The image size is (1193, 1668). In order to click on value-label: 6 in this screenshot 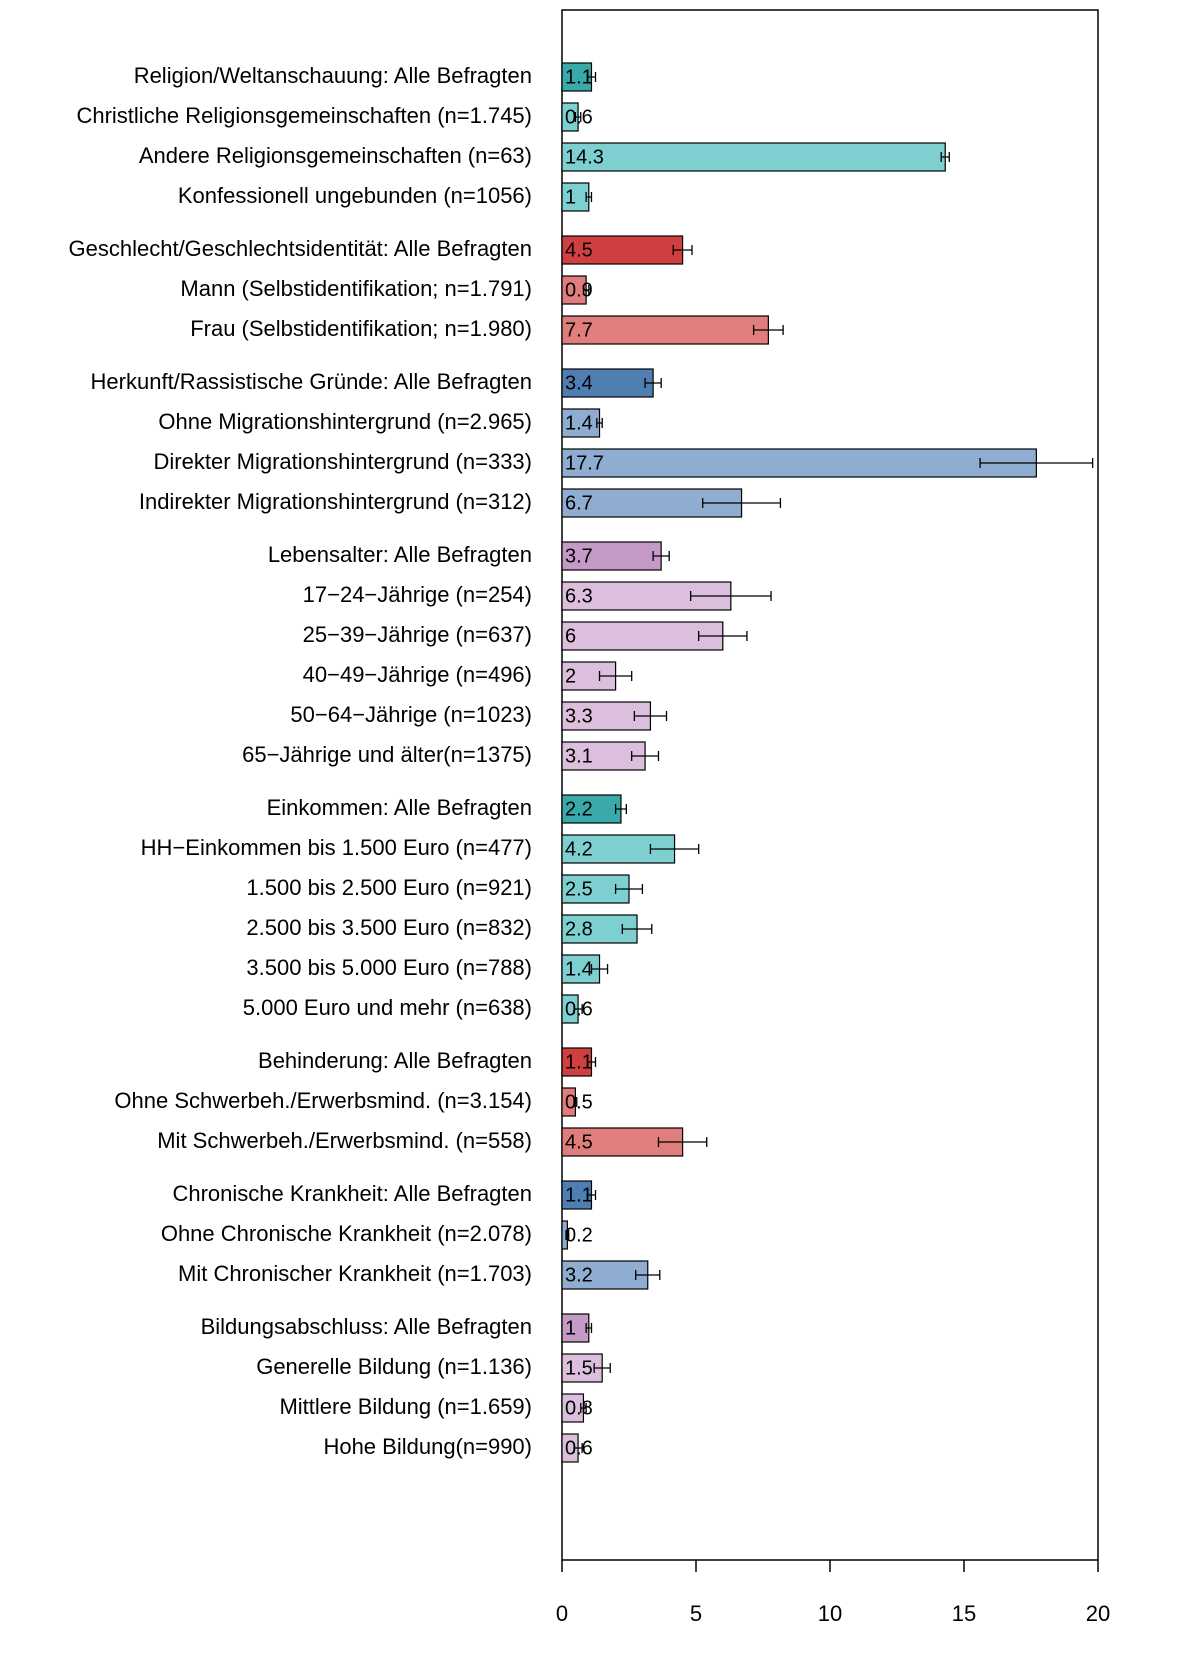, I will do `click(570, 636)`.